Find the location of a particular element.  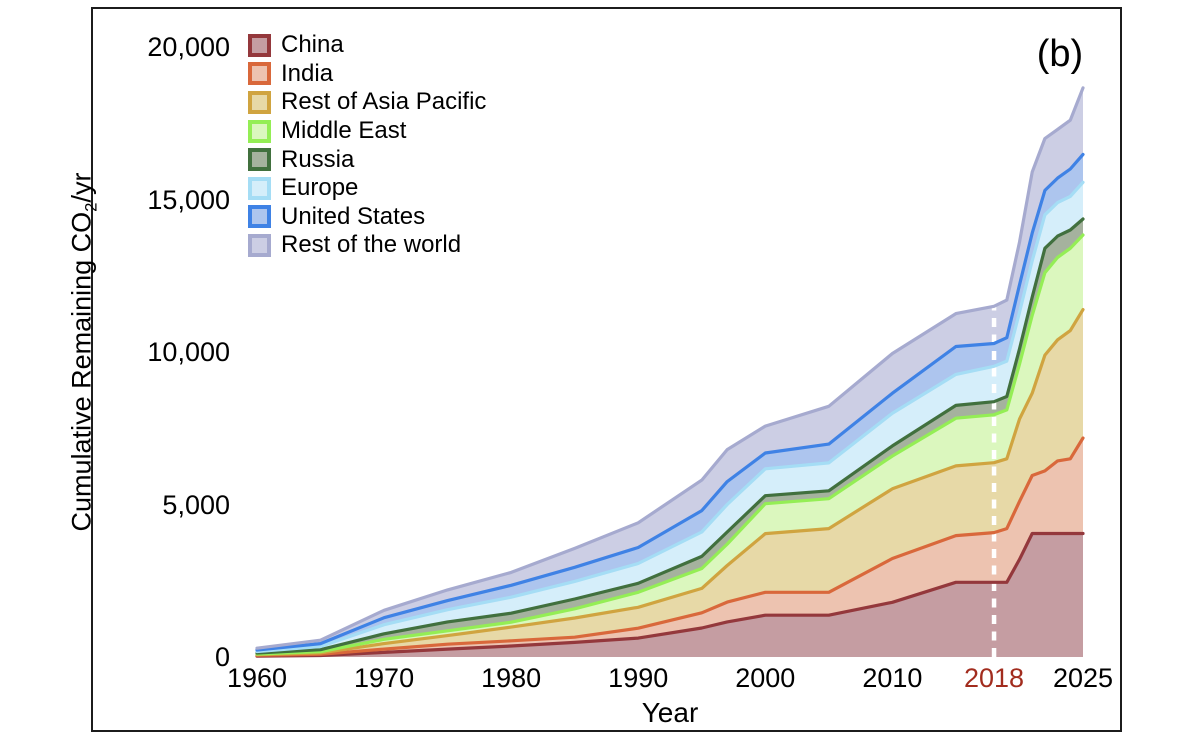

y-tick-5000: 5,000 is located at coordinates (196, 504).